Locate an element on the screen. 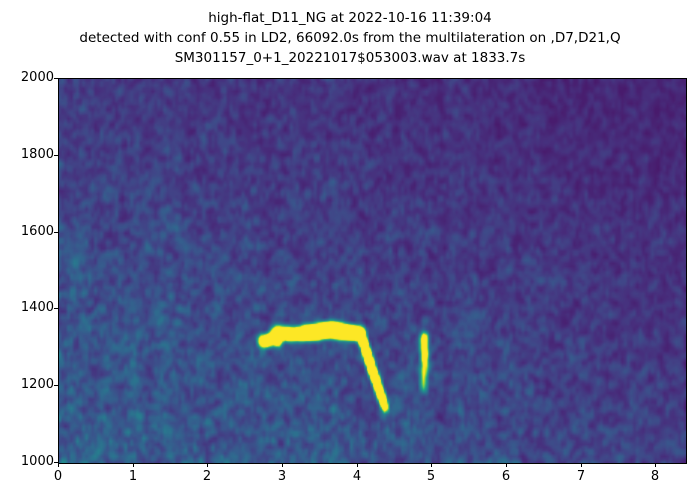 The height and width of the screenshot is (500, 700). y-tick-label: 1800 is located at coordinates (37, 154).